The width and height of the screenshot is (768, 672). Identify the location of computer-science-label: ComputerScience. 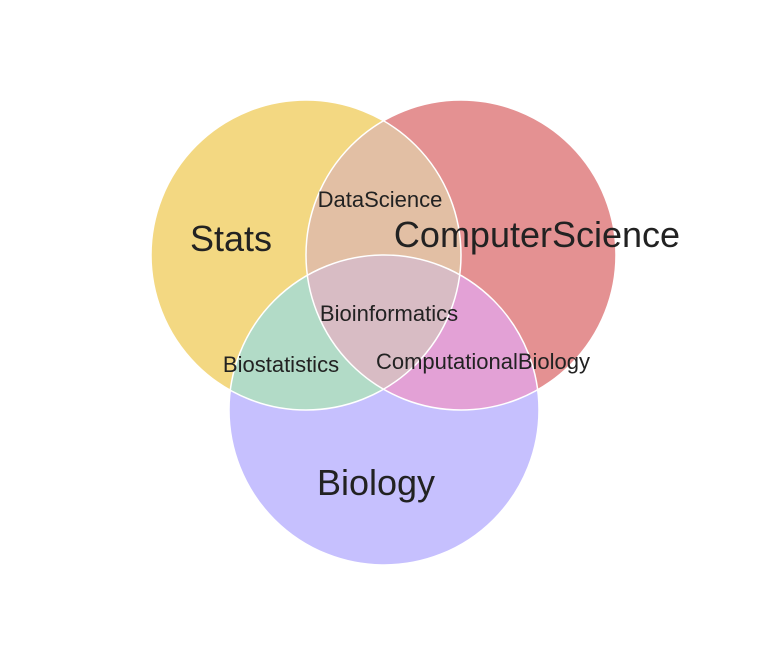
(537, 234).